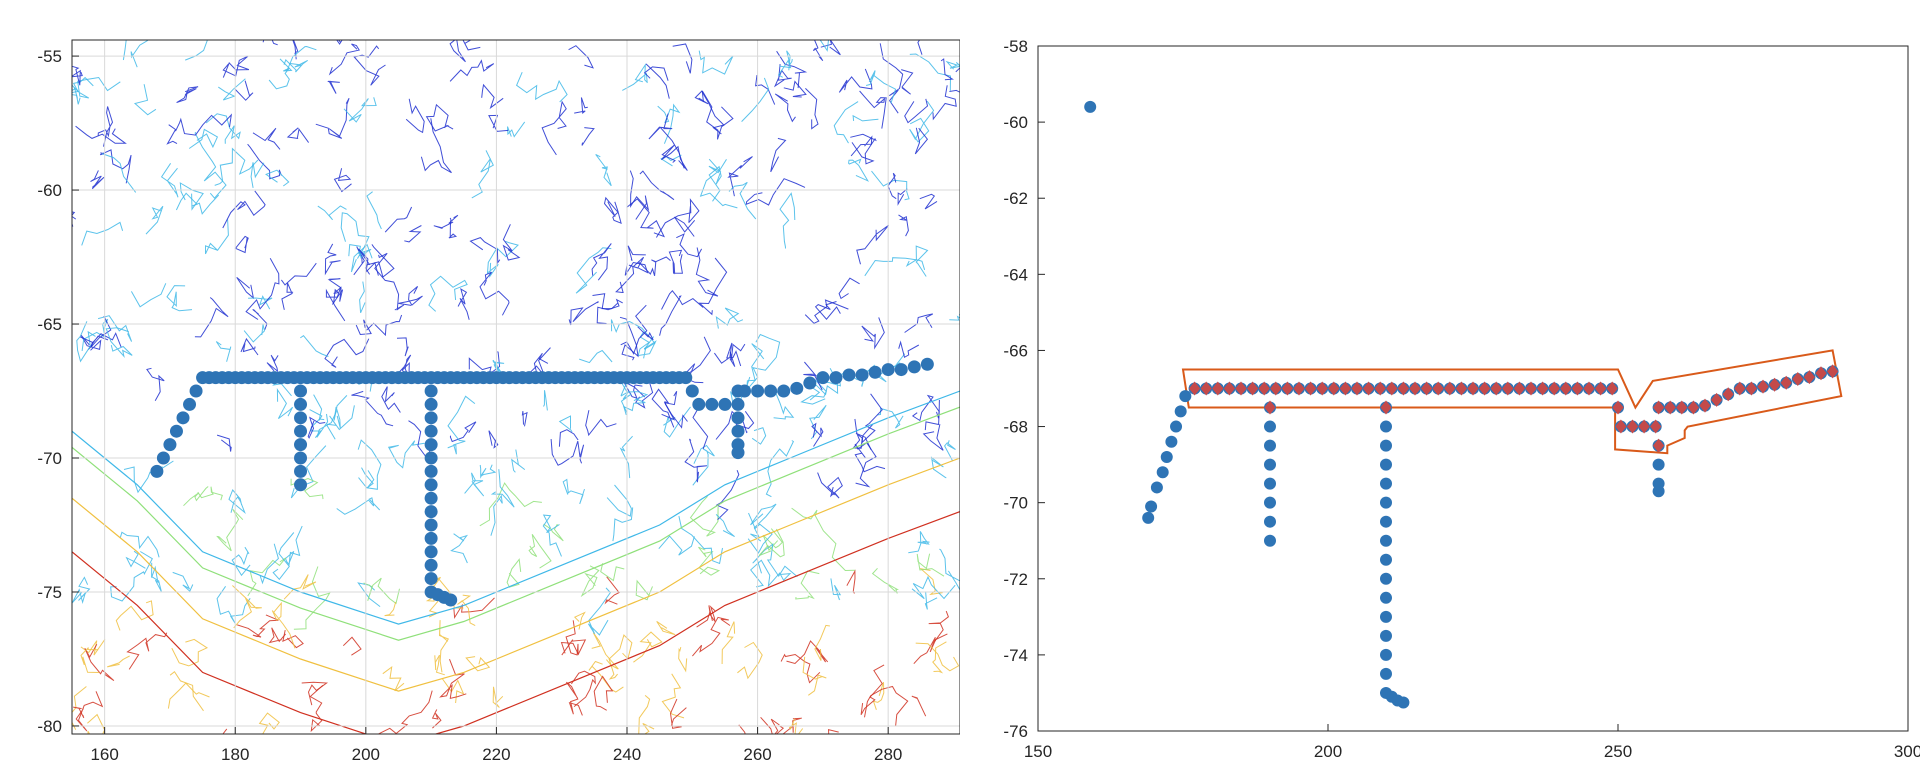 This screenshot has height=777, width=1920. Describe the element at coordinates (49, 190) in the screenshot. I see `left-y-tick-label: -60` at that location.